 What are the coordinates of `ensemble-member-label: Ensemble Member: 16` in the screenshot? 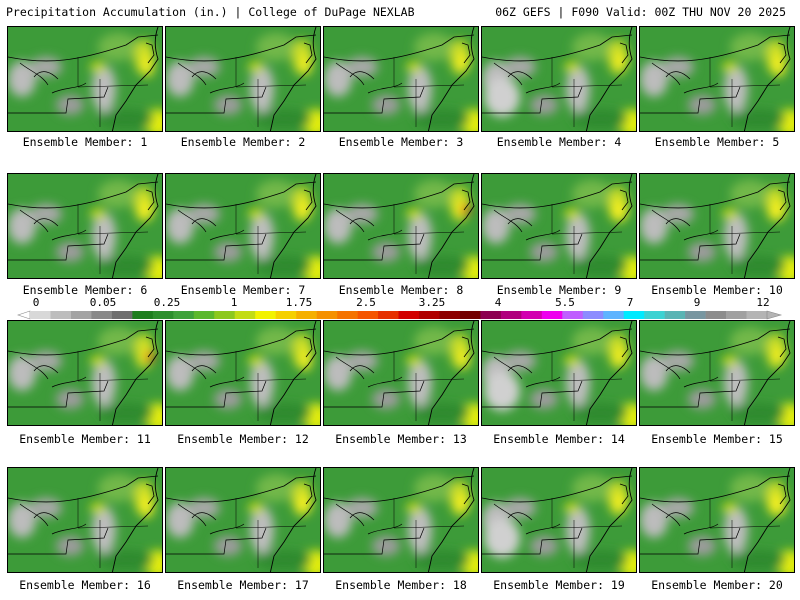 It's located at (85, 585).